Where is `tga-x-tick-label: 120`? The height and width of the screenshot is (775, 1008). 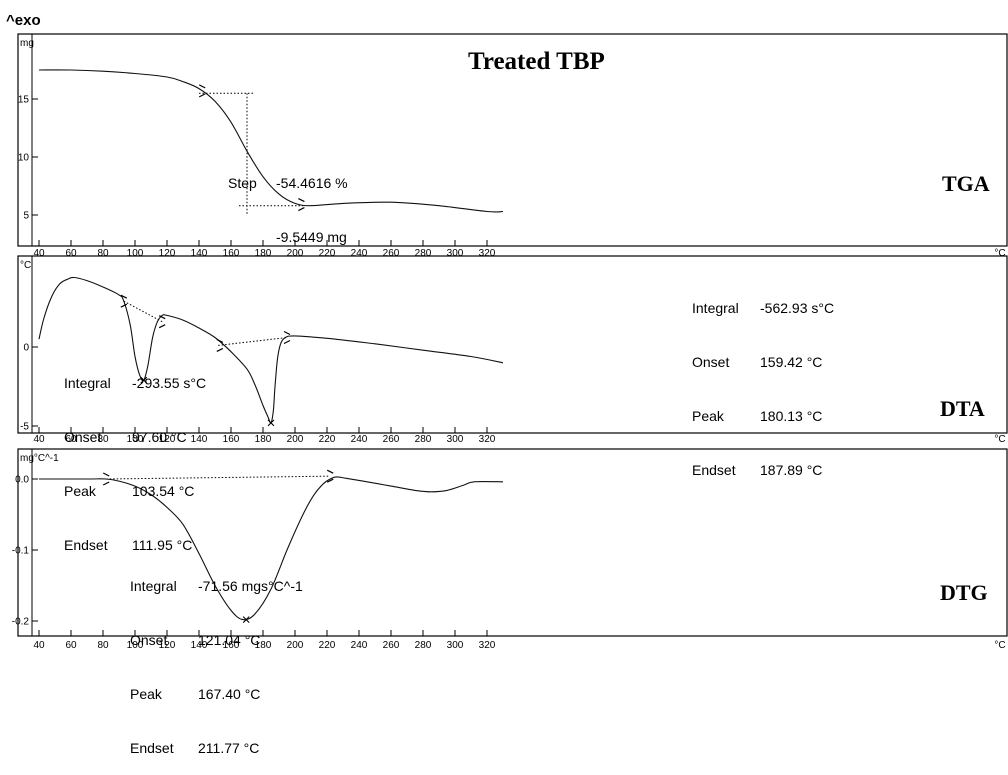 tga-x-tick-label: 120 is located at coordinates (167, 253).